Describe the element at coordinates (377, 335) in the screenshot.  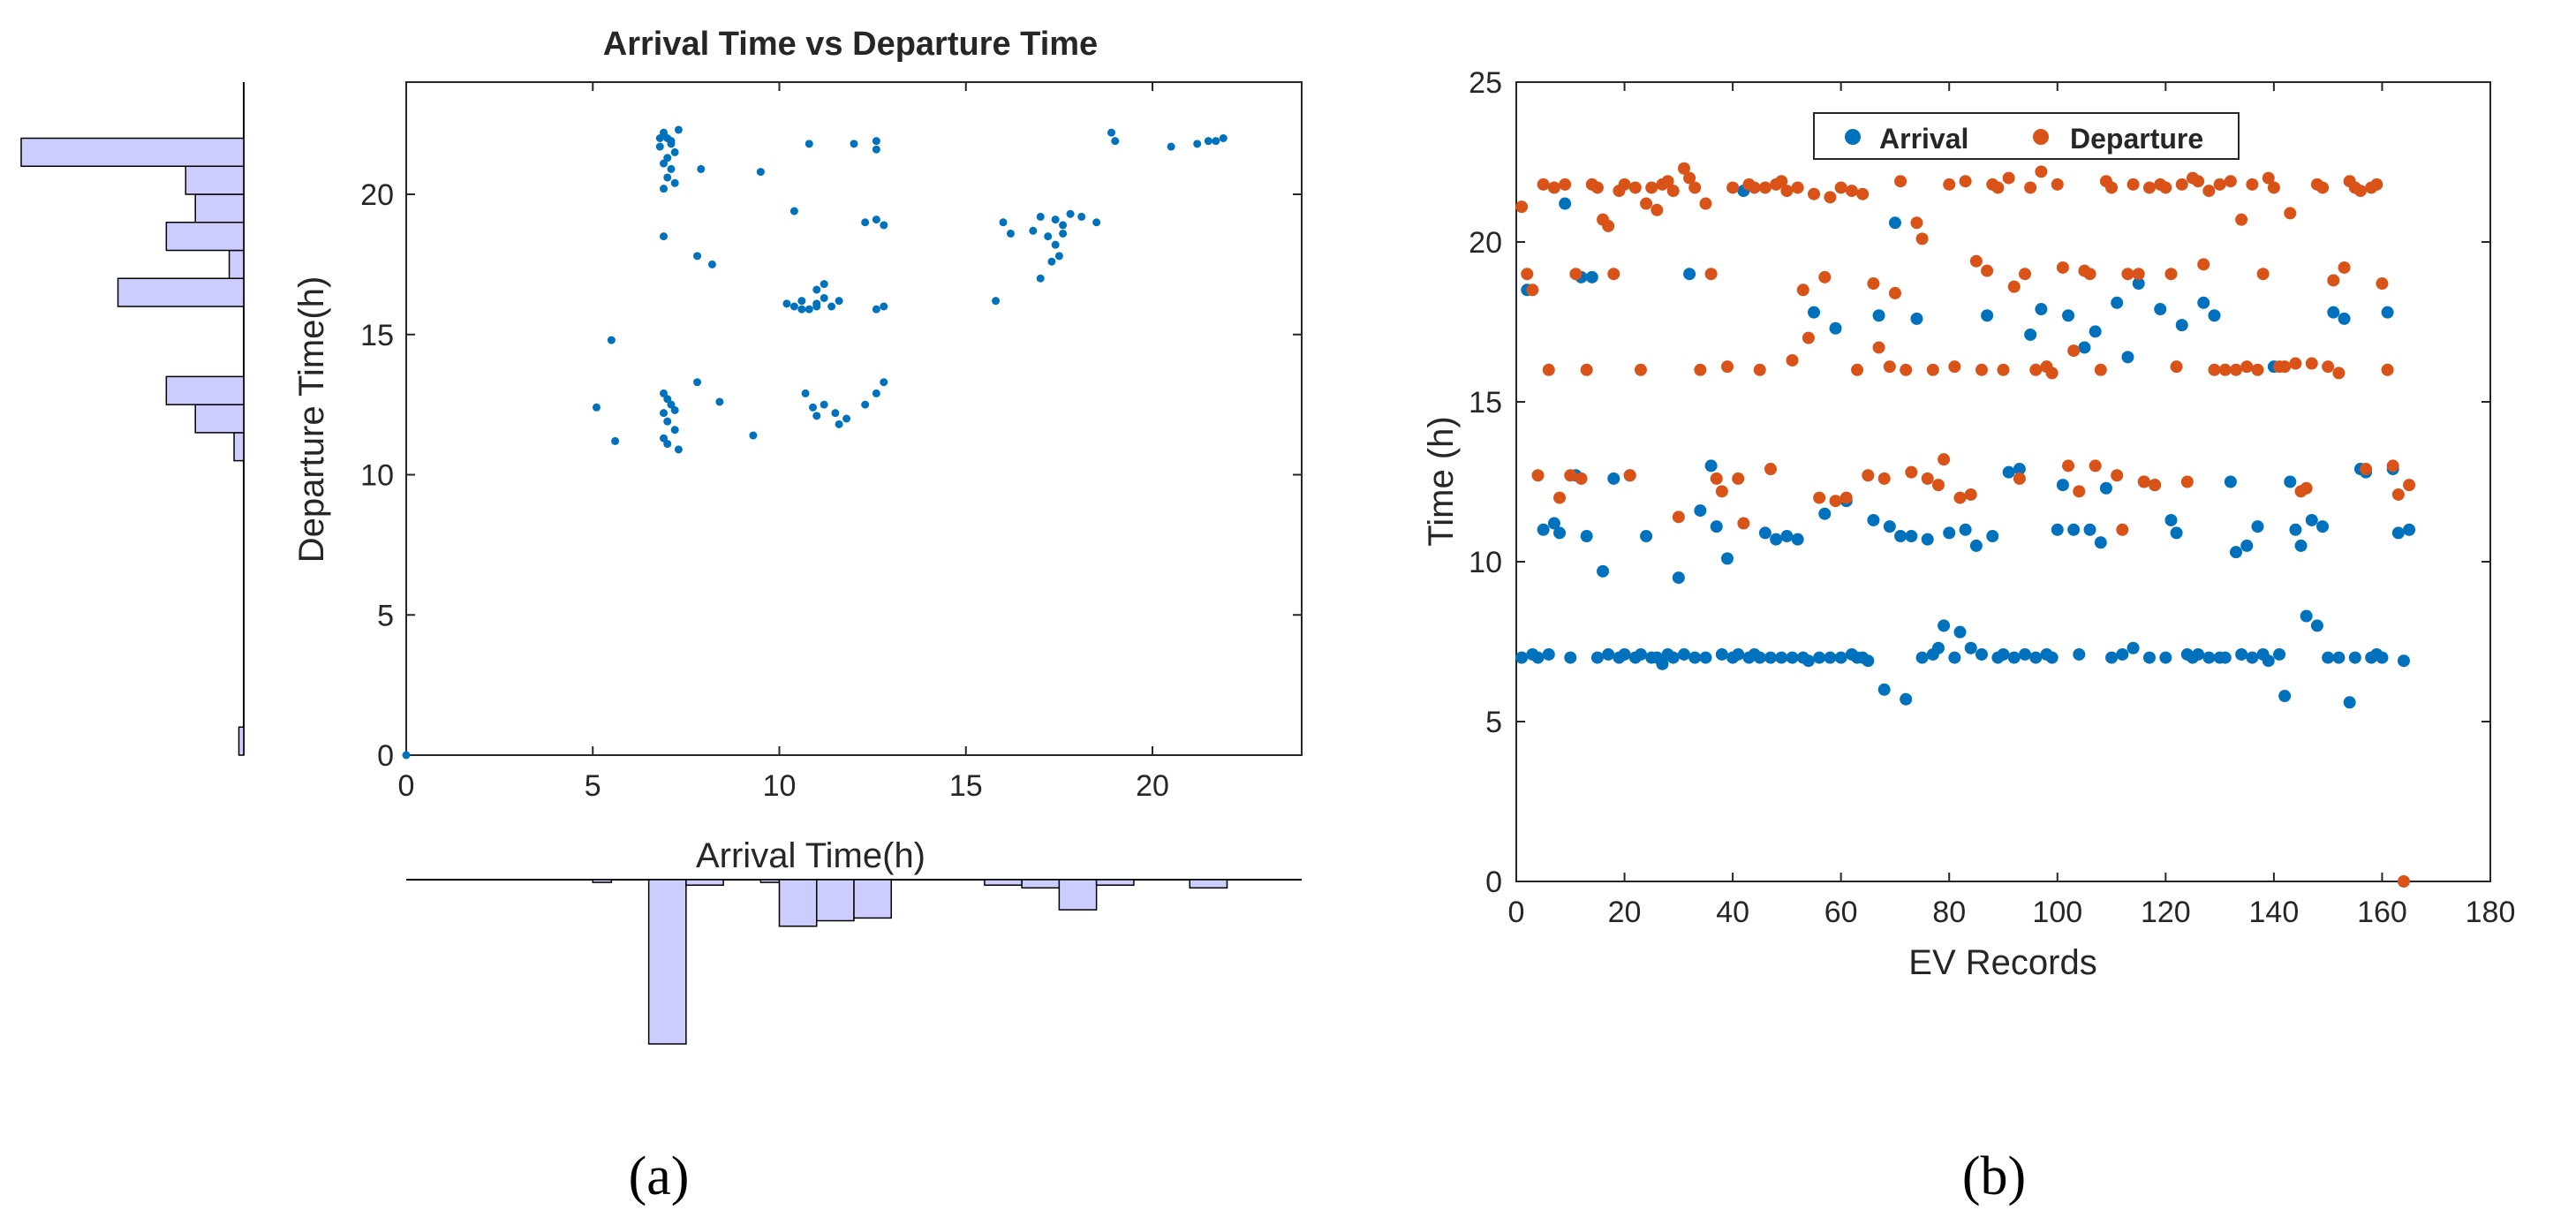
I see `chart-a-ytick-label: 15` at that location.